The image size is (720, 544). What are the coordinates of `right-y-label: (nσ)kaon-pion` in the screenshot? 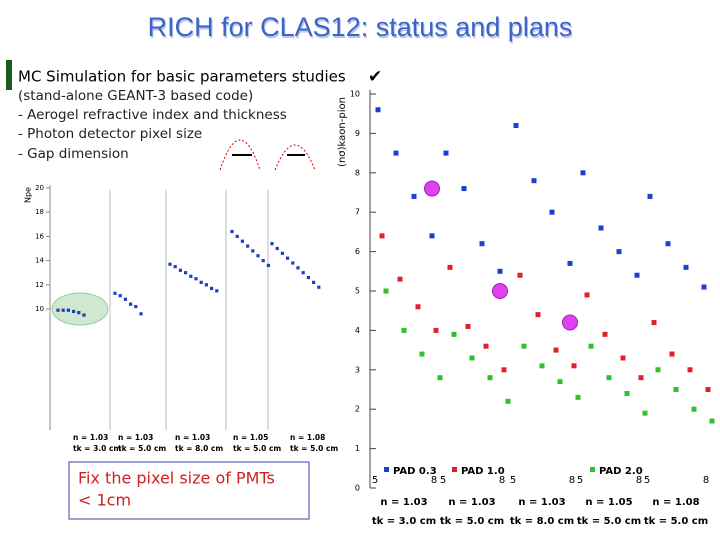 It's located at (342, 132).